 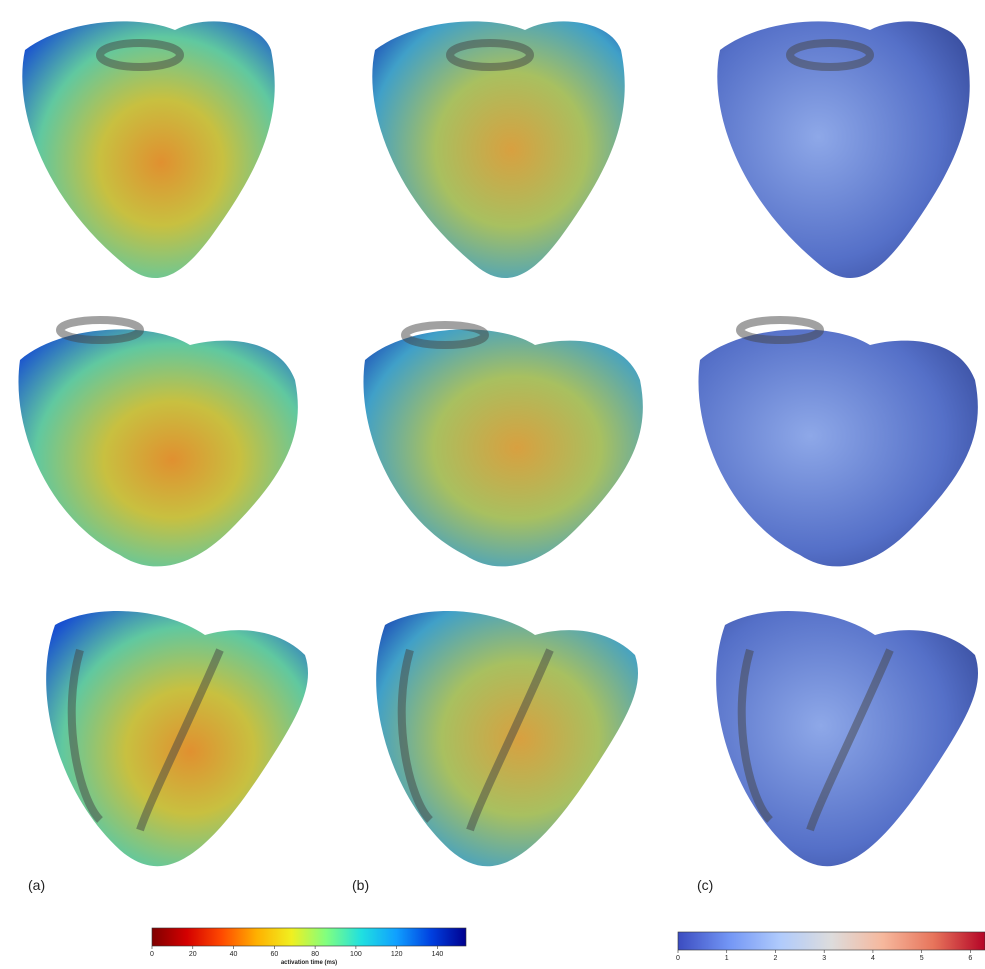 What do you see at coordinates (36, 885) in the screenshot?
I see `panel-label: (a)` at bounding box center [36, 885].